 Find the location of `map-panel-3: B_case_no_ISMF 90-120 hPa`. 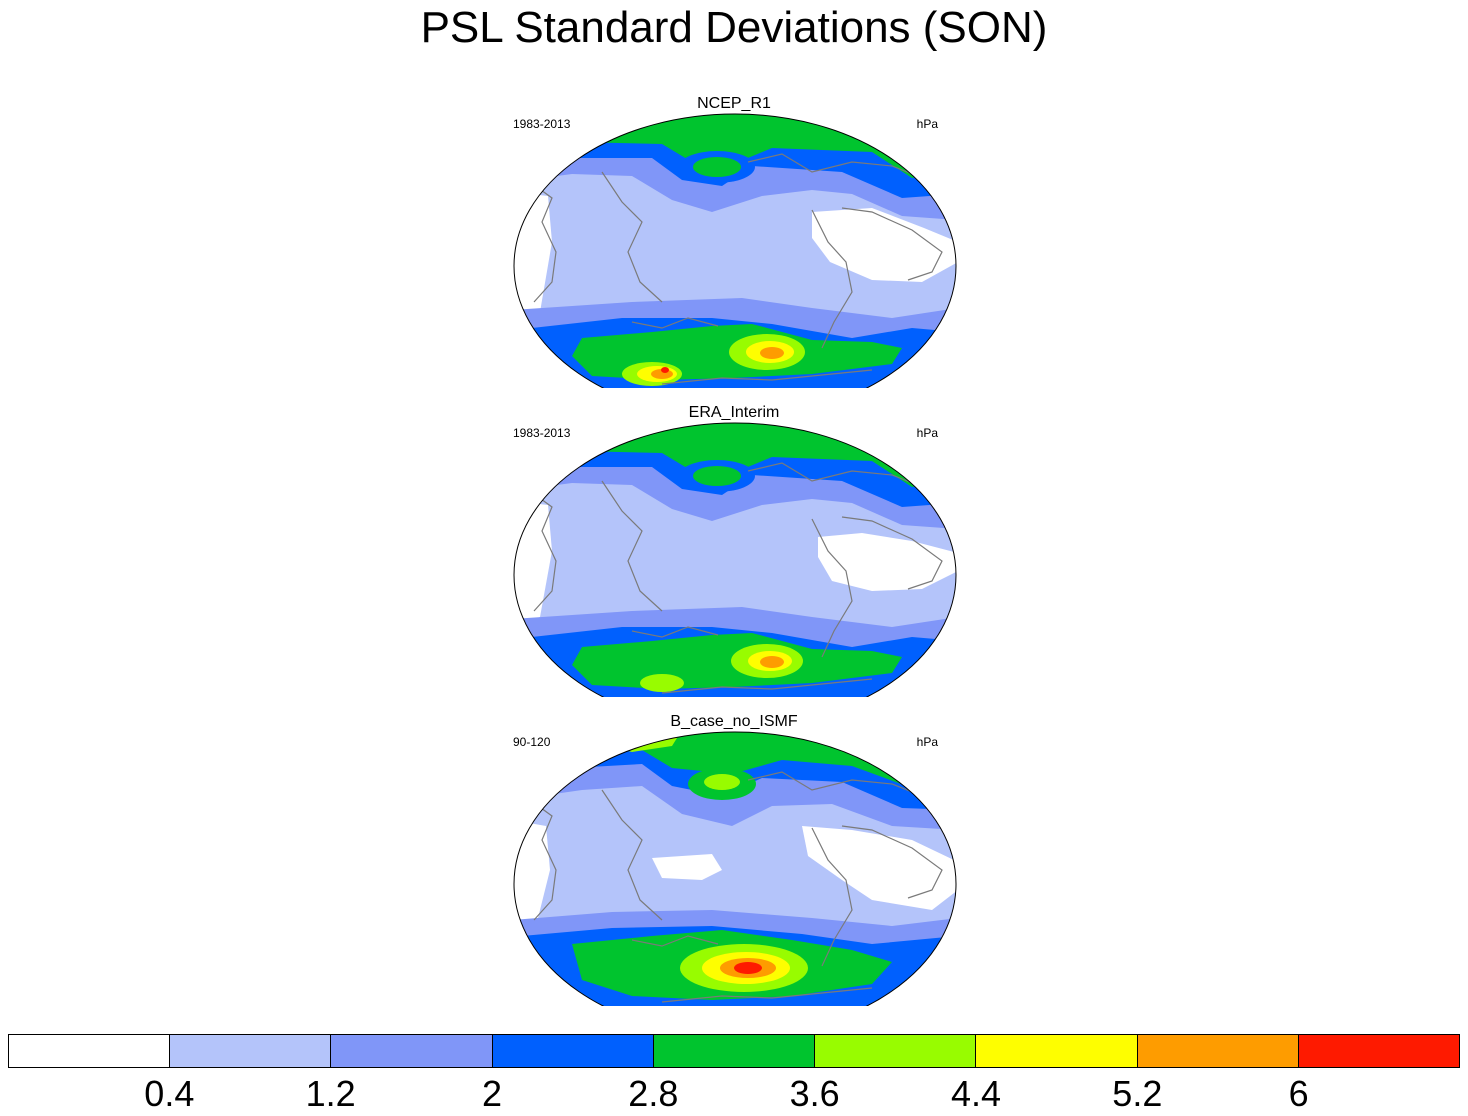

map-panel-3: B_case_no_ISMF 90-120 hPa is located at coordinates (734, 863).